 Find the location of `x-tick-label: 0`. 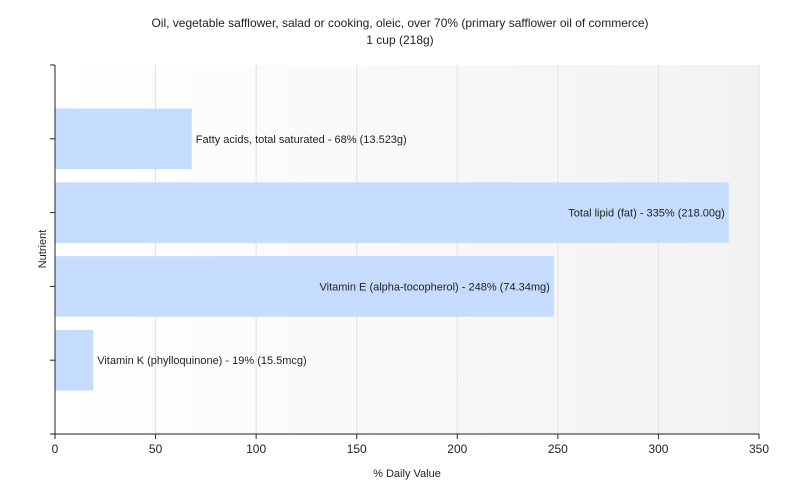

x-tick-label: 0 is located at coordinates (55, 449).